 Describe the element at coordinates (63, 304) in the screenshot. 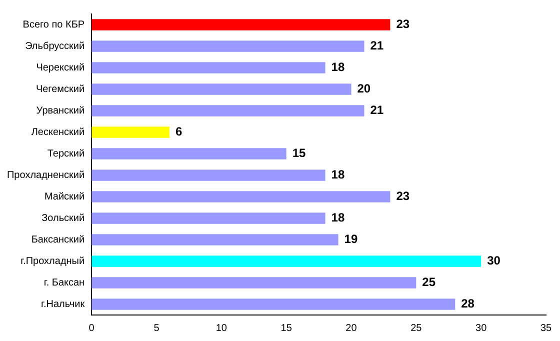

I see `y-tick-label: г.Нальчик` at that location.